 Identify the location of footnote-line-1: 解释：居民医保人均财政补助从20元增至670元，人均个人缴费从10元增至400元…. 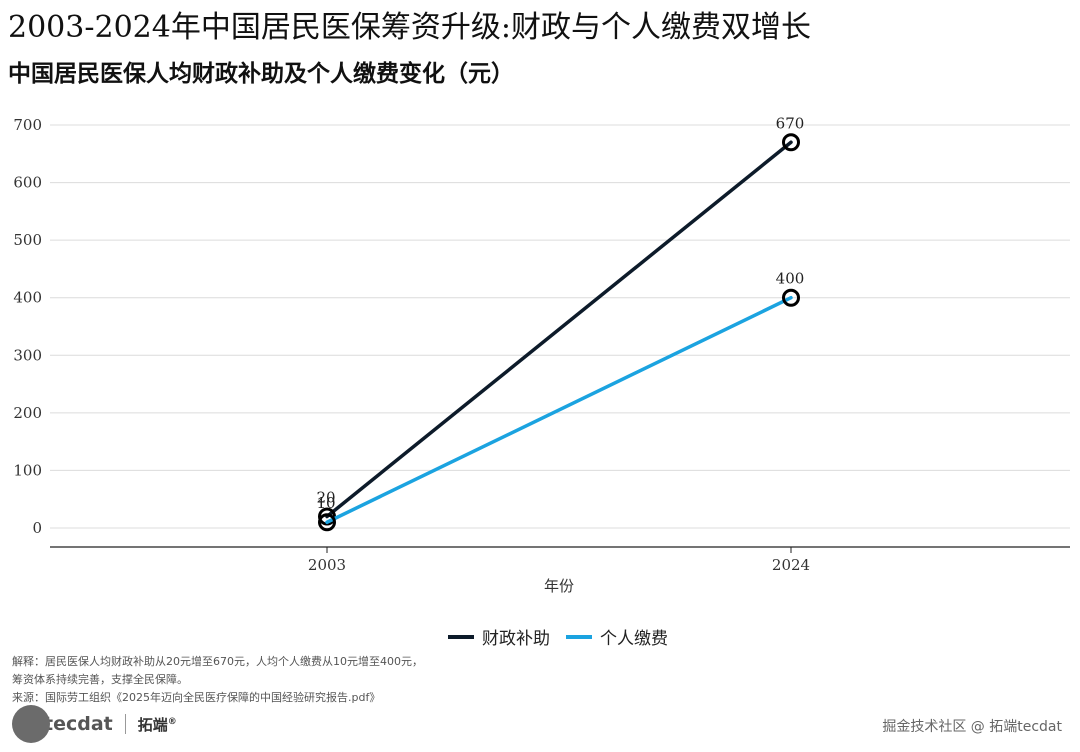
(217, 661).